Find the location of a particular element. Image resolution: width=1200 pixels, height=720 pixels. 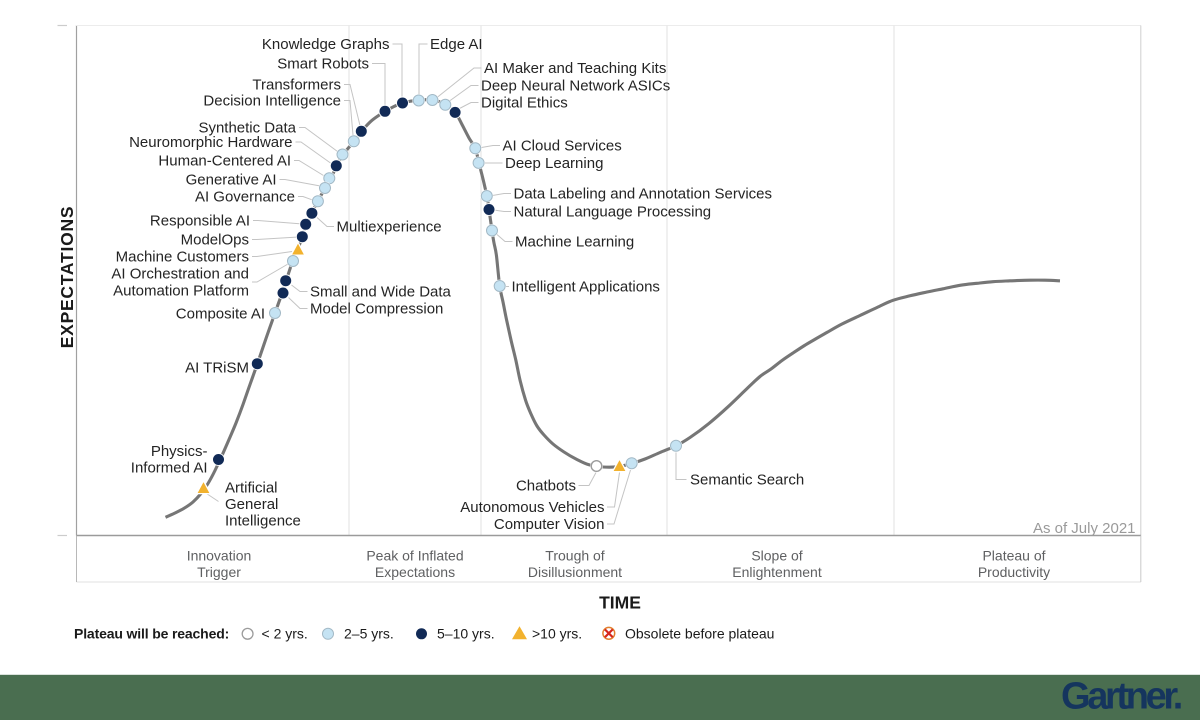

svg-text: Slope of is located at coordinates (776, 556).